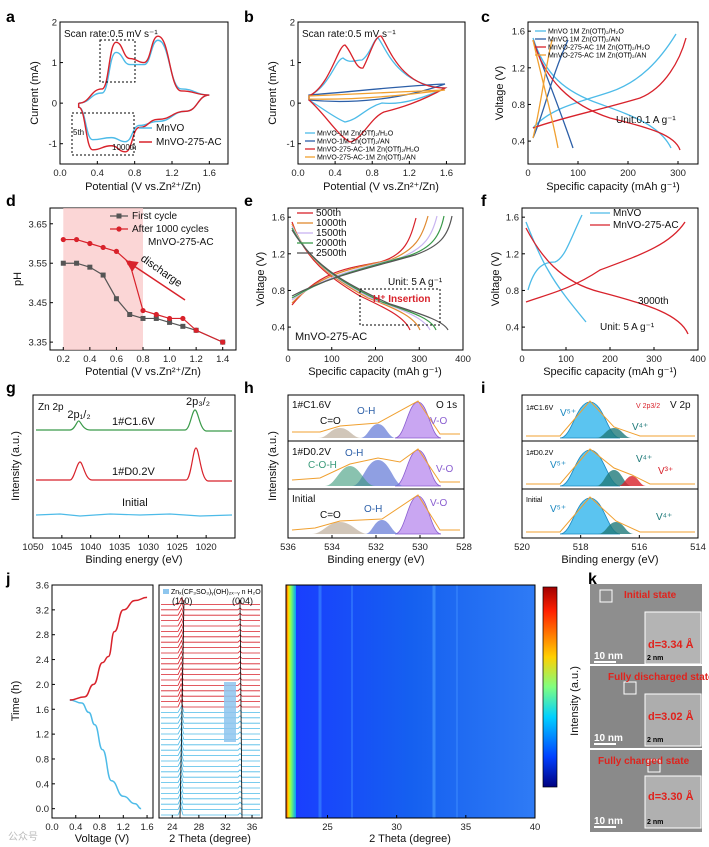  What do you see at coordinates (328, 213) in the screenshot?
I see `panel-e-legend-1: 500th` at bounding box center [328, 213].